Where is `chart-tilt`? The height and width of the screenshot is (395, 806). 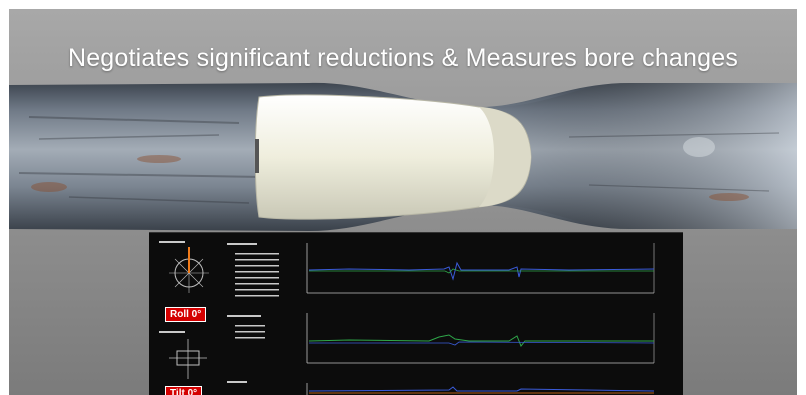 chart-tilt is located at coordinates (480, 389).